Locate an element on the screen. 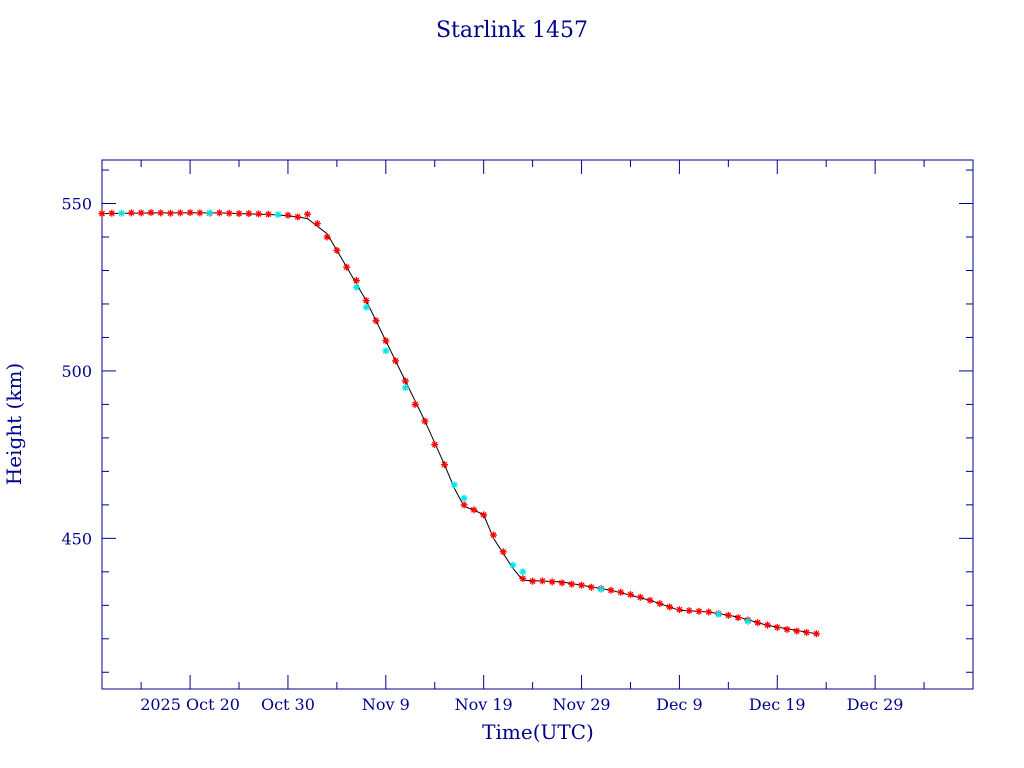 This screenshot has height=768, width=1024. y-tick-label: 500 is located at coordinates (76, 371).